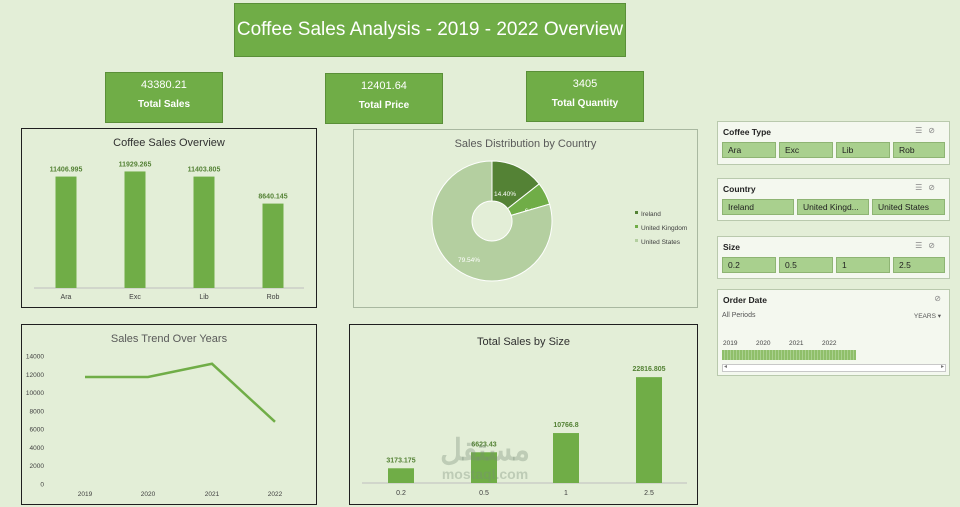 The image size is (960, 507). What do you see at coordinates (739, 315) in the screenshot?
I see `period-label: All Periods` at bounding box center [739, 315].